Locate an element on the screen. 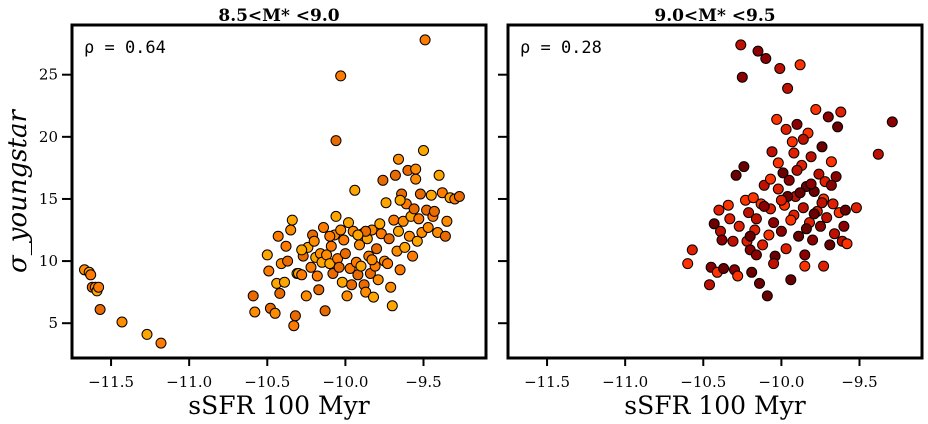 This screenshot has height=424, width=928. x-tick-label: −11.0 is located at coordinates (625, 382).